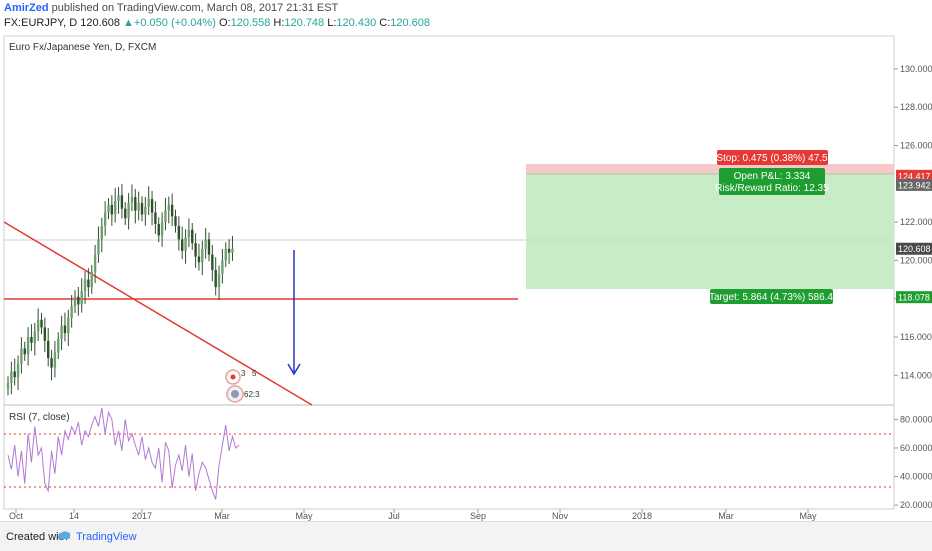  Describe the element at coordinates (394, 516) in the screenshot. I see `time-tick-label: Jul` at that location.